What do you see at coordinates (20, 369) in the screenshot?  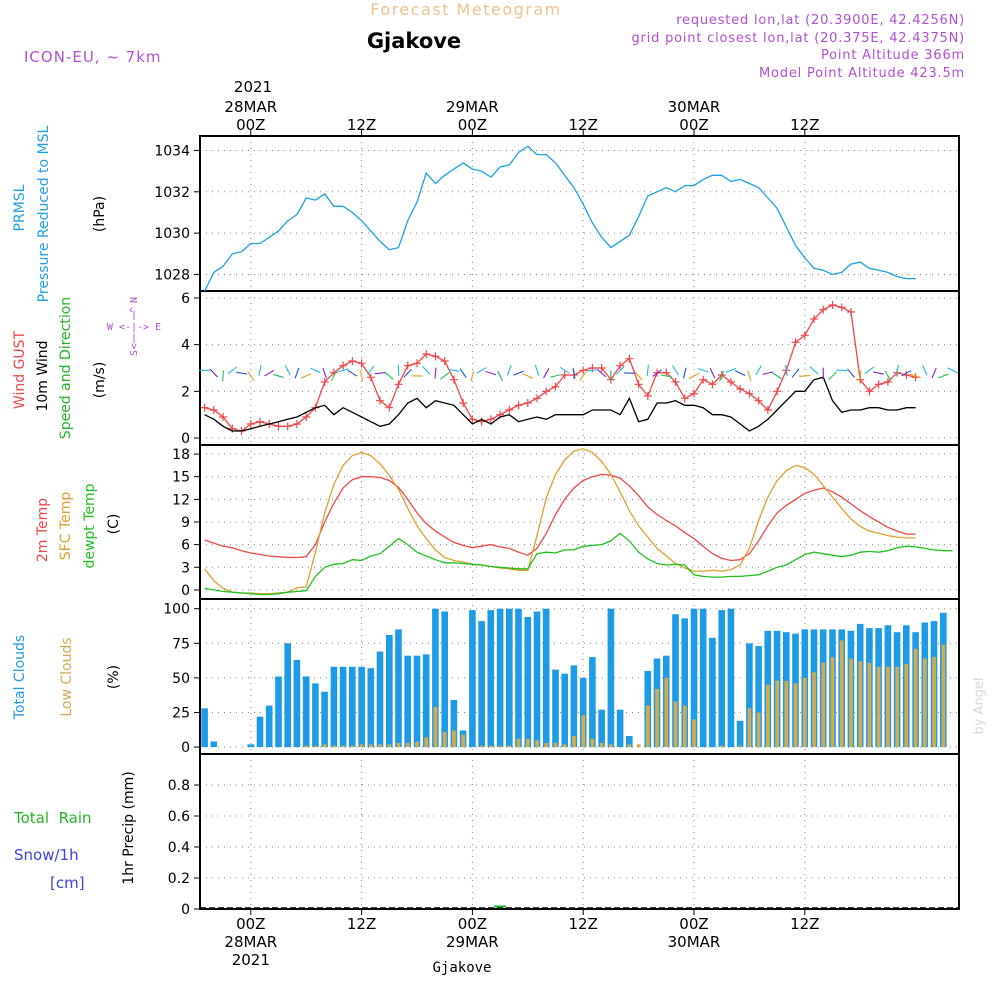 I see `wind-gust-label: Wind GUST` at bounding box center [20, 369].